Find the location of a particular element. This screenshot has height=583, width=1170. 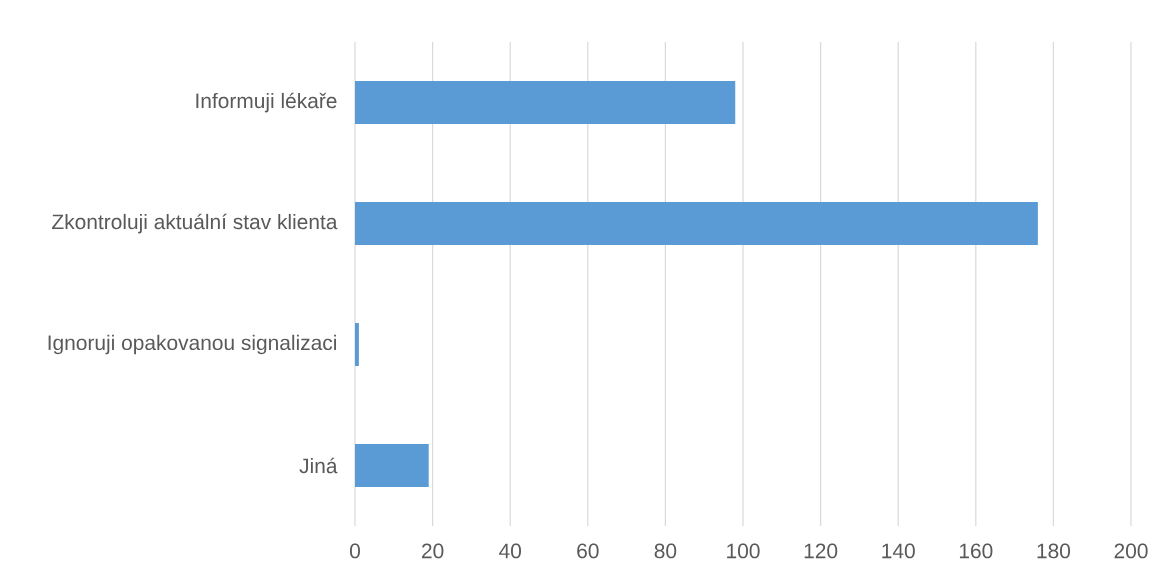

x-tick-label: 160 is located at coordinates (976, 551).